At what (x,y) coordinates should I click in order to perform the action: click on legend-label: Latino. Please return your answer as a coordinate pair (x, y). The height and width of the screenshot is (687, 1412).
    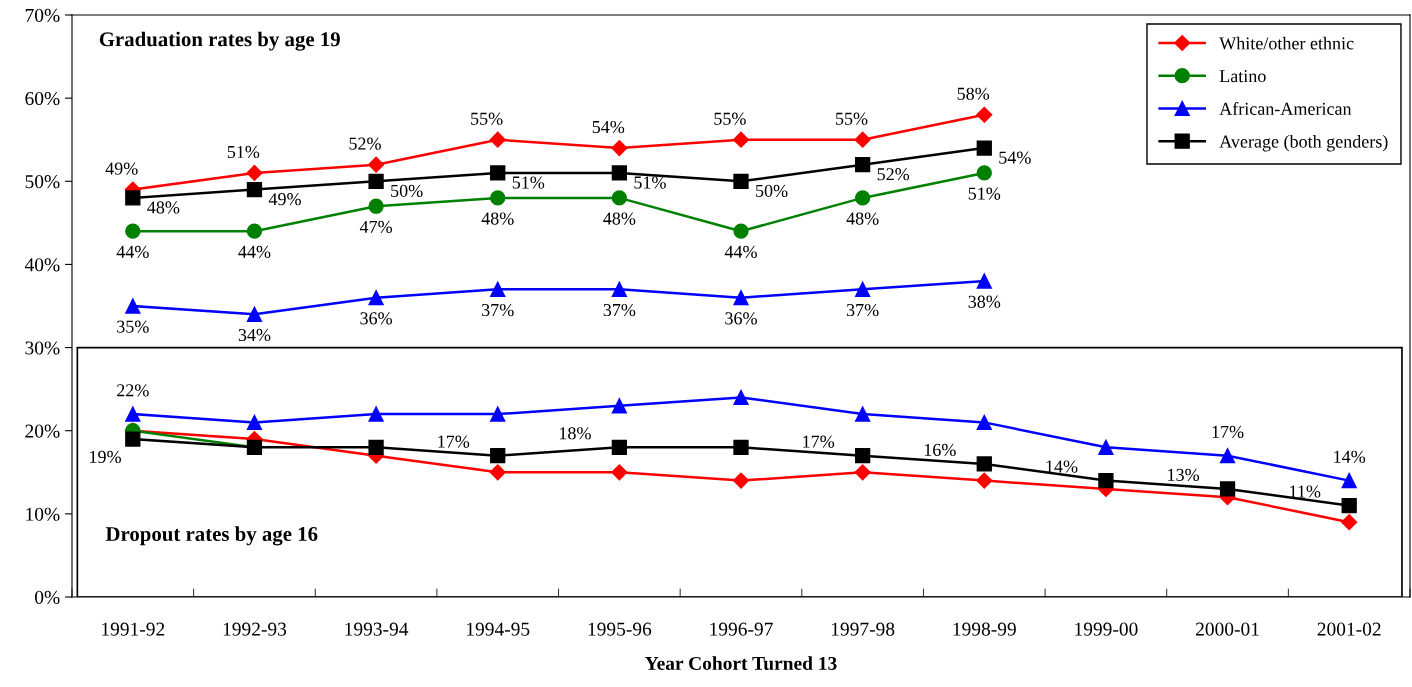
    Looking at the image, I should click on (1242, 76).